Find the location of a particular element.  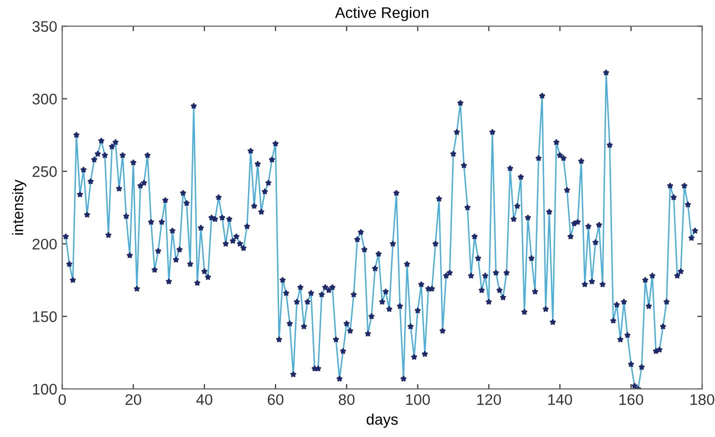

y-tick-label: 200 is located at coordinates (44, 244).